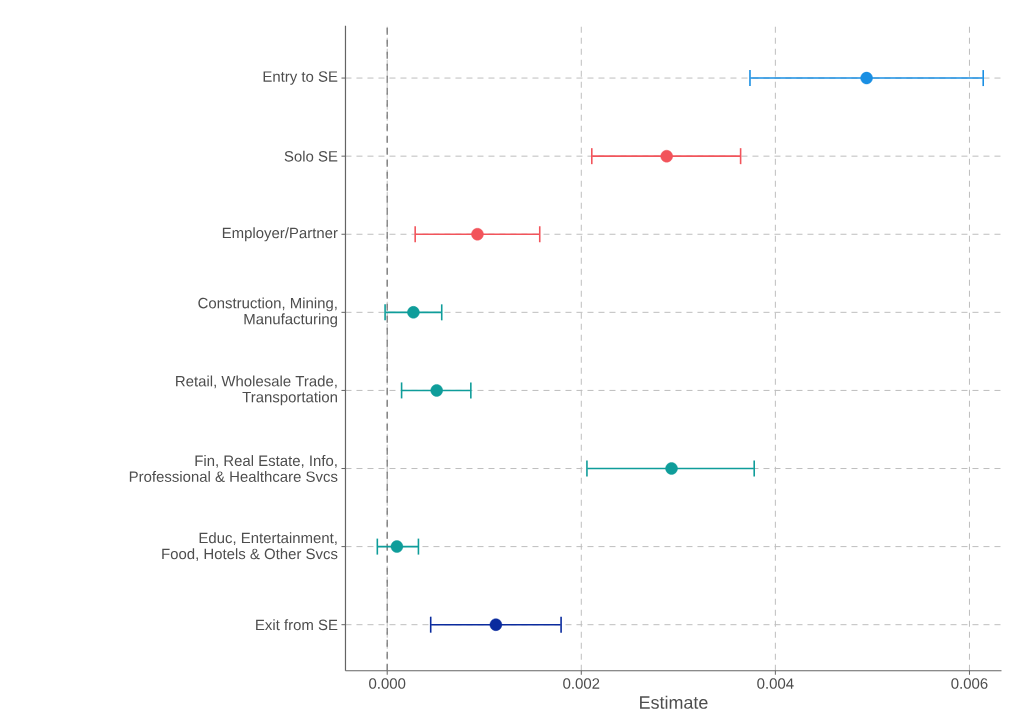 The width and height of the screenshot is (1012, 727). What do you see at coordinates (280, 234) in the screenshot?
I see `y-tick-label: Employer/Partner` at bounding box center [280, 234].